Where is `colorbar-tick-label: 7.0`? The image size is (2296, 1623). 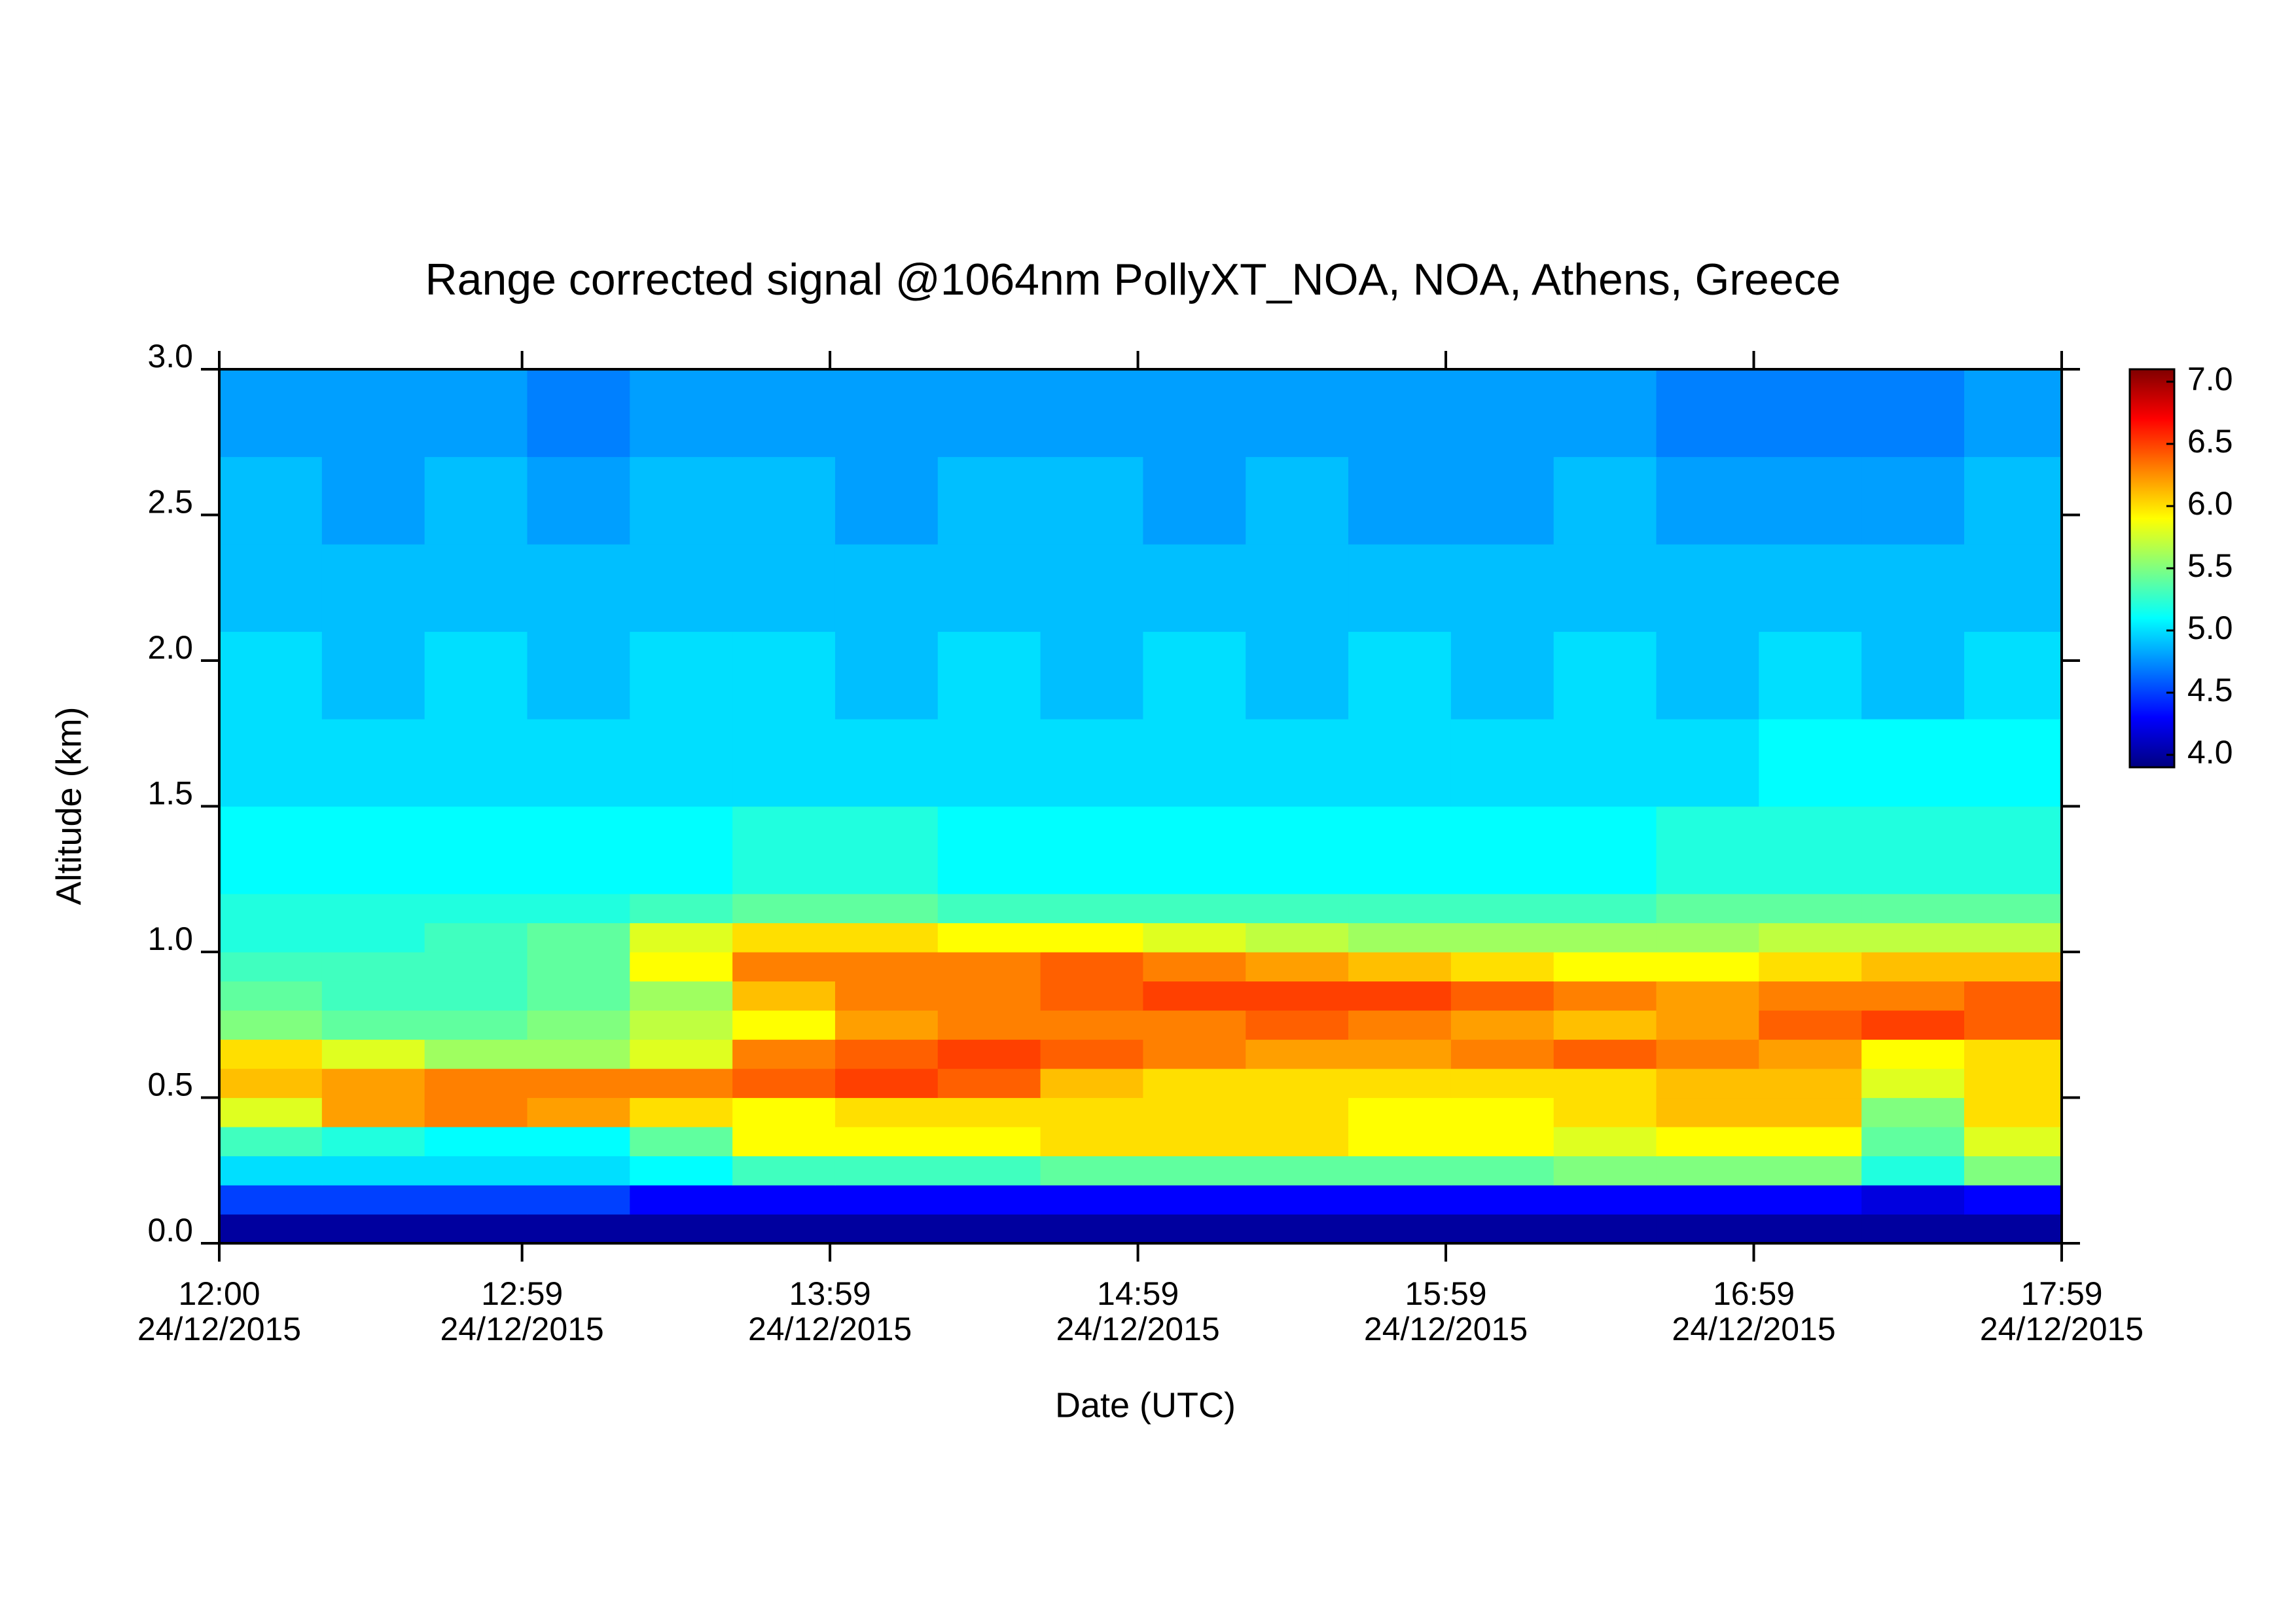
colorbar-tick-label: 7.0 is located at coordinates (2210, 379).